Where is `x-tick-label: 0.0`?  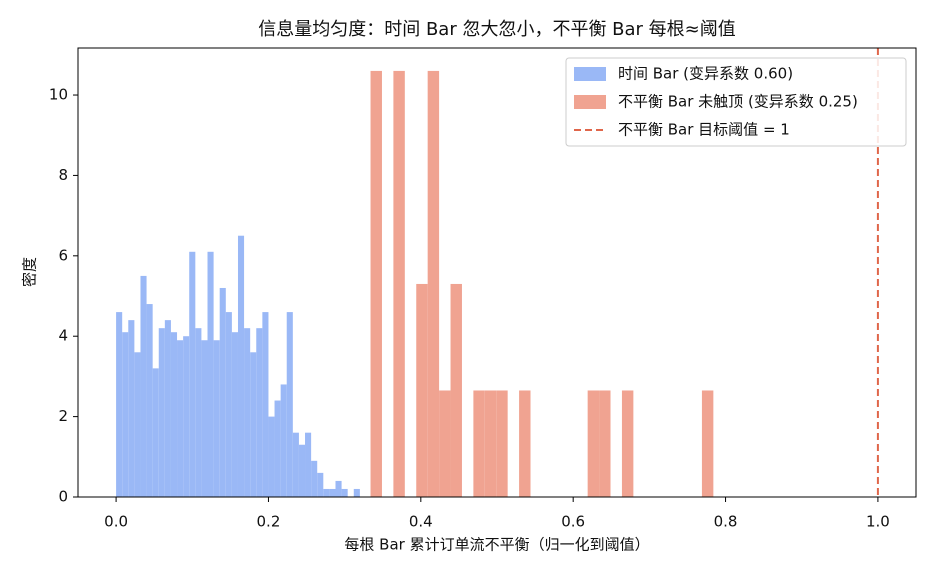 x-tick-label: 0.0 is located at coordinates (116, 522).